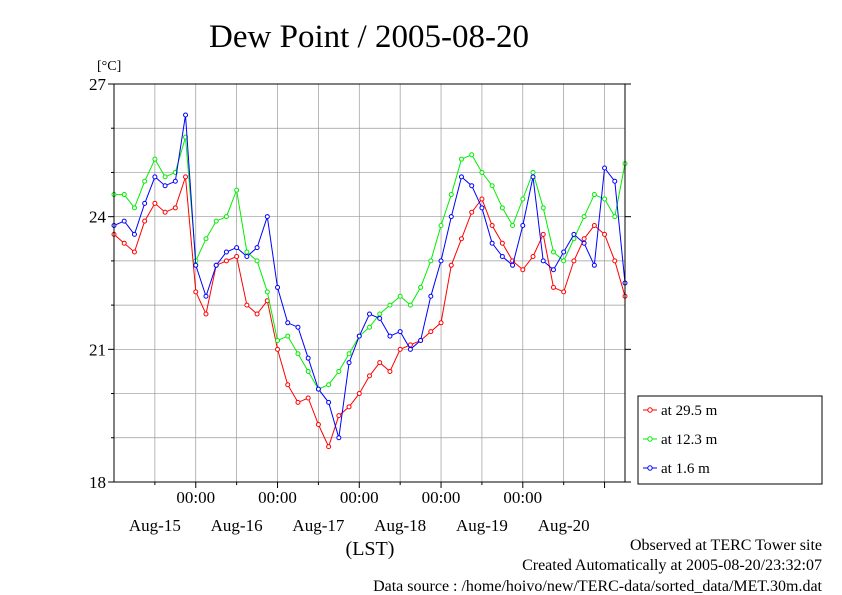 The width and height of the screenshot is (842, 595). Describe the element at coordinates (155, 525) in the screenshot. I see `x-date-label: Aug-15` at that location.